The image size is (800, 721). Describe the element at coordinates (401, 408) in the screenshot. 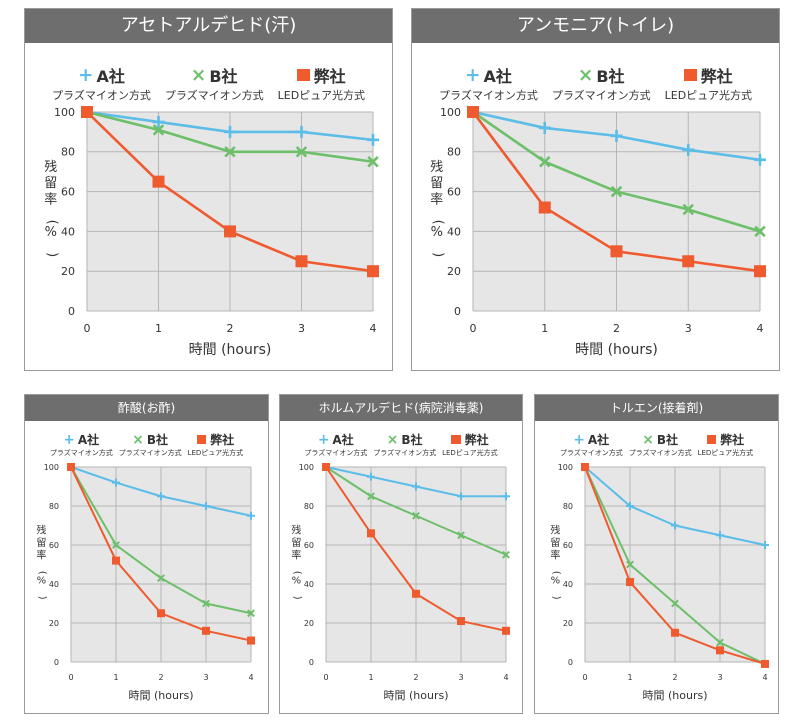

I see `chart-title: ホルムアルデヒド(病院消毒薬)` at that location.